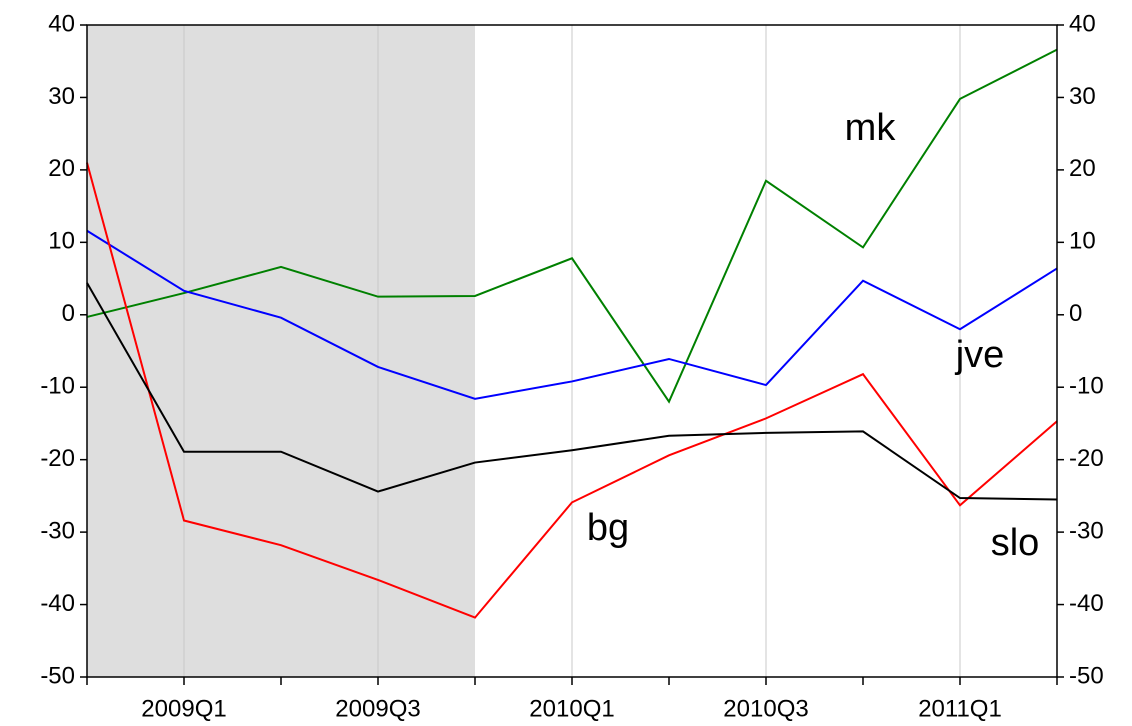 The image size is (1132, 726). I want to click on y2-tick-label: 40, so click(1082, 23).